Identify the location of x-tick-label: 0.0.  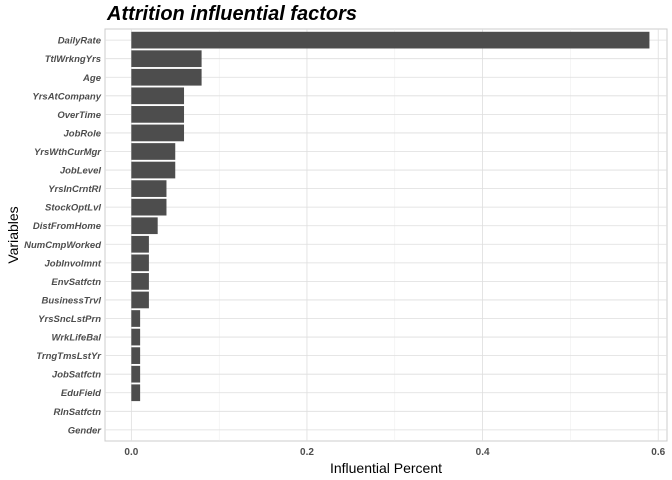
(131, 452).